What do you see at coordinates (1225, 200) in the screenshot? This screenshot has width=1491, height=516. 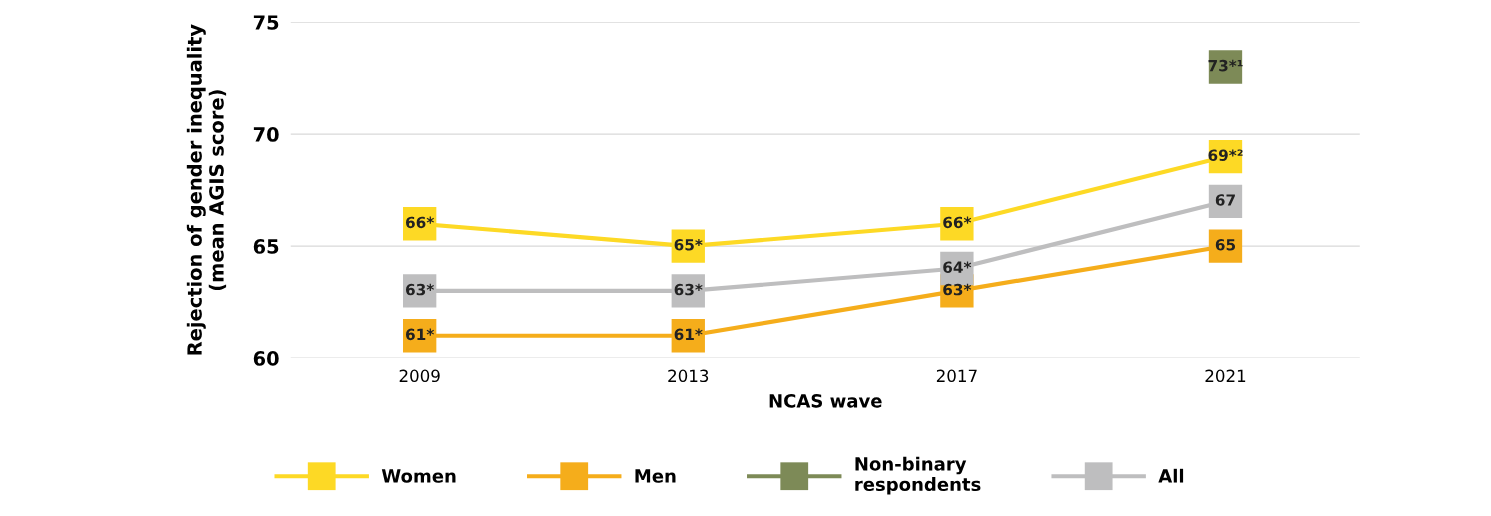 I see `data-label: 67` at bounding box center [1225, 200].